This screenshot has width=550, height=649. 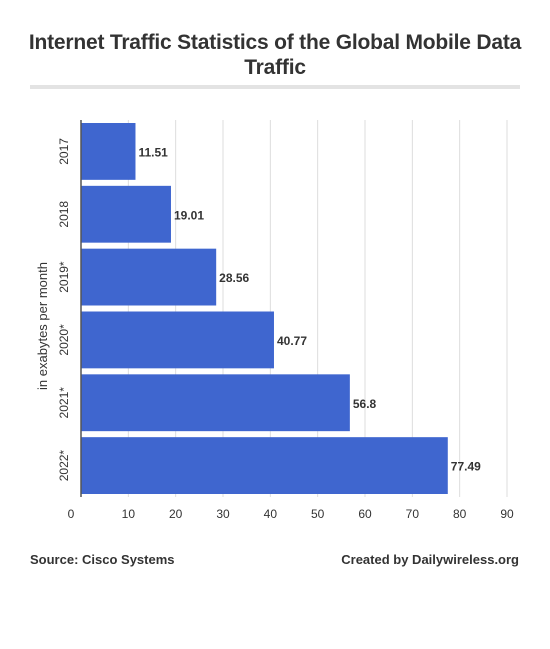 What do you see at coordinates (234, 278) in the screenshot?
I see `data-label: 28.56` at bounding box center [234, 278].